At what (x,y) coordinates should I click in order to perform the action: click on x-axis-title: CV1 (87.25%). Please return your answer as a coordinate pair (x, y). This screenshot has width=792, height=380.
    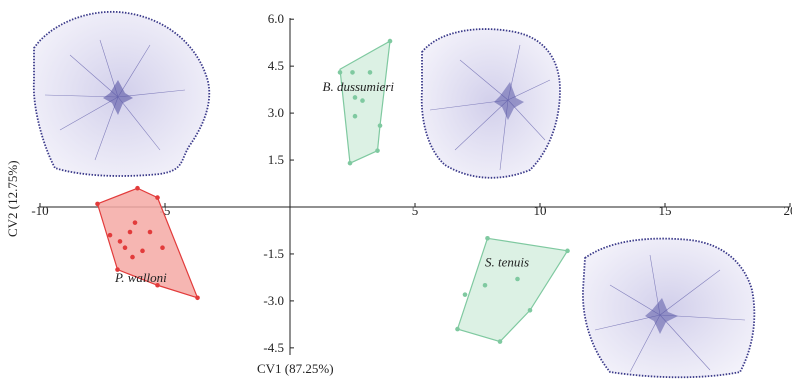
    Looking at the image, I should click on (295, 368).